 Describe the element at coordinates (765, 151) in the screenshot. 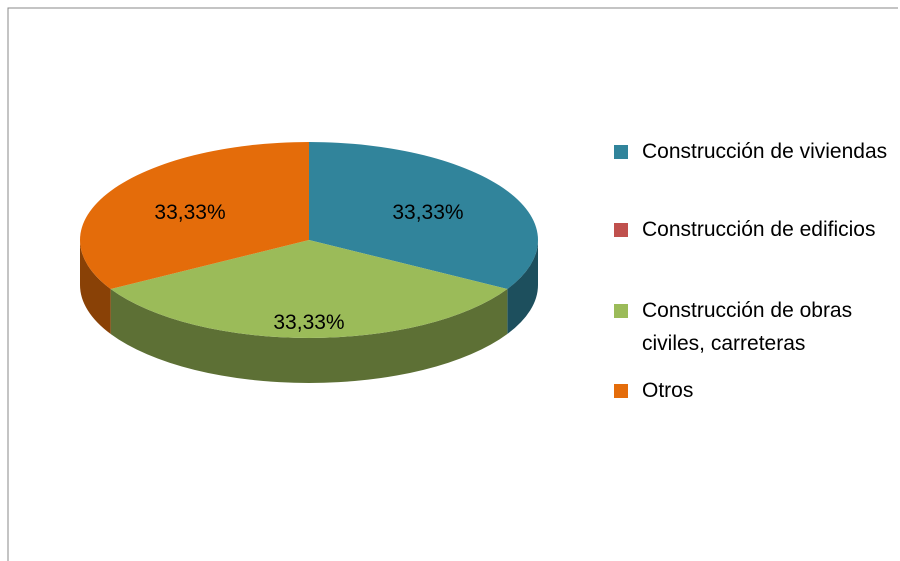

I see `legend-label: Construcción de viviendas` at that location.